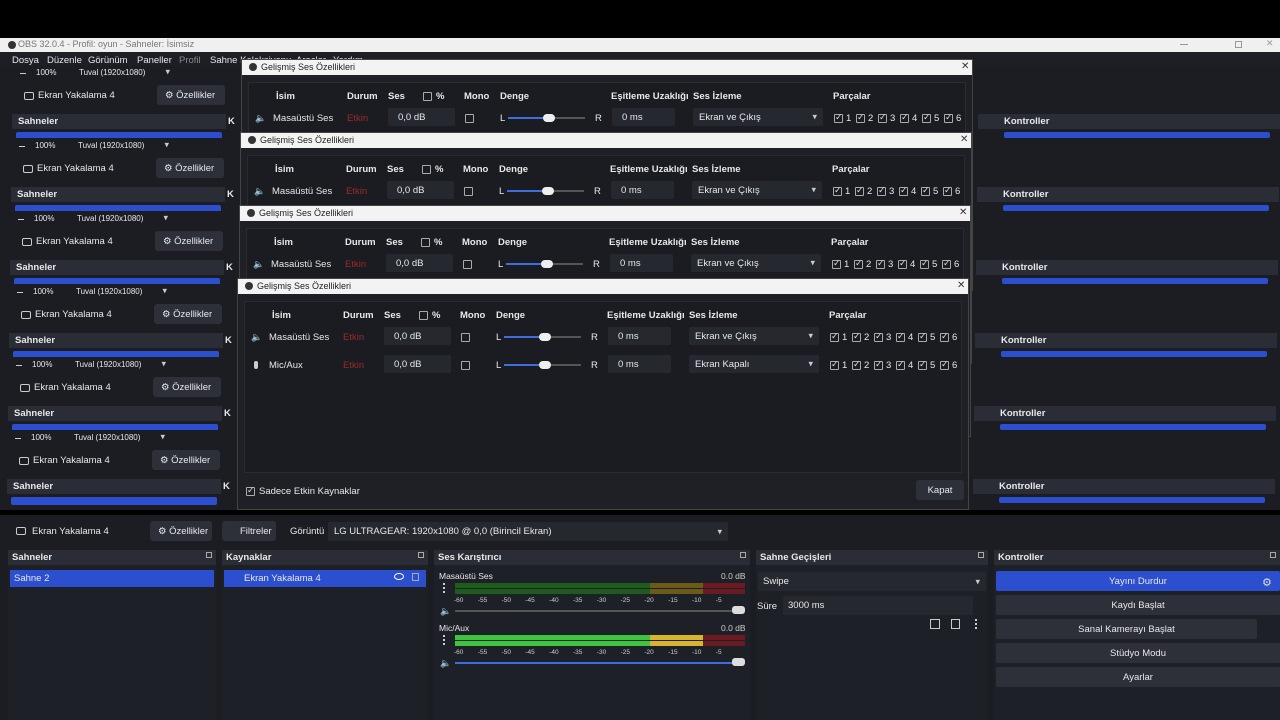 The image size is (1280, 720). What do you see at coordinates (878, 605) in the screenshot?
I see `duration-spin: 3000 ms` at bounding box center [878, 605].